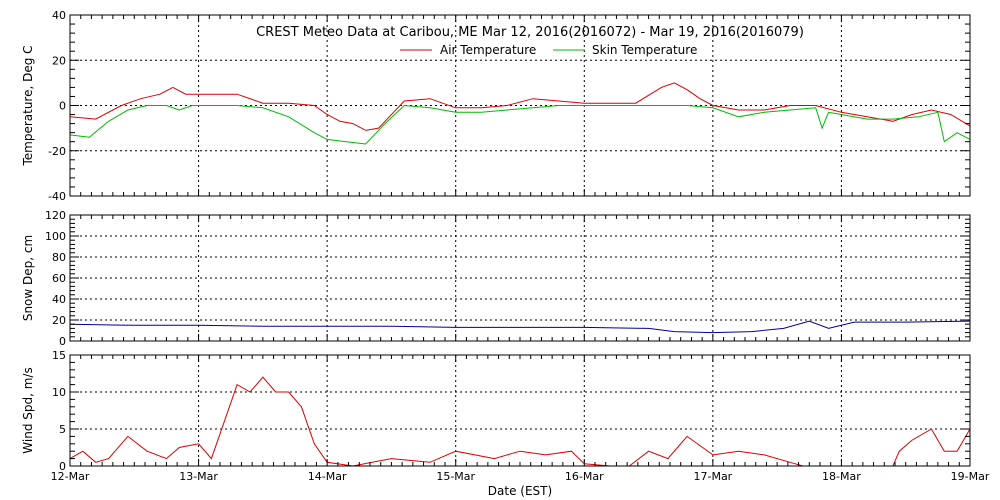 The height and width of the screenshot is (500, 1000). What do you see at coordinates (70, 476) in the screenshot?
I see `x-tick-label: 12-Mar` at bounding box center [70, 476].